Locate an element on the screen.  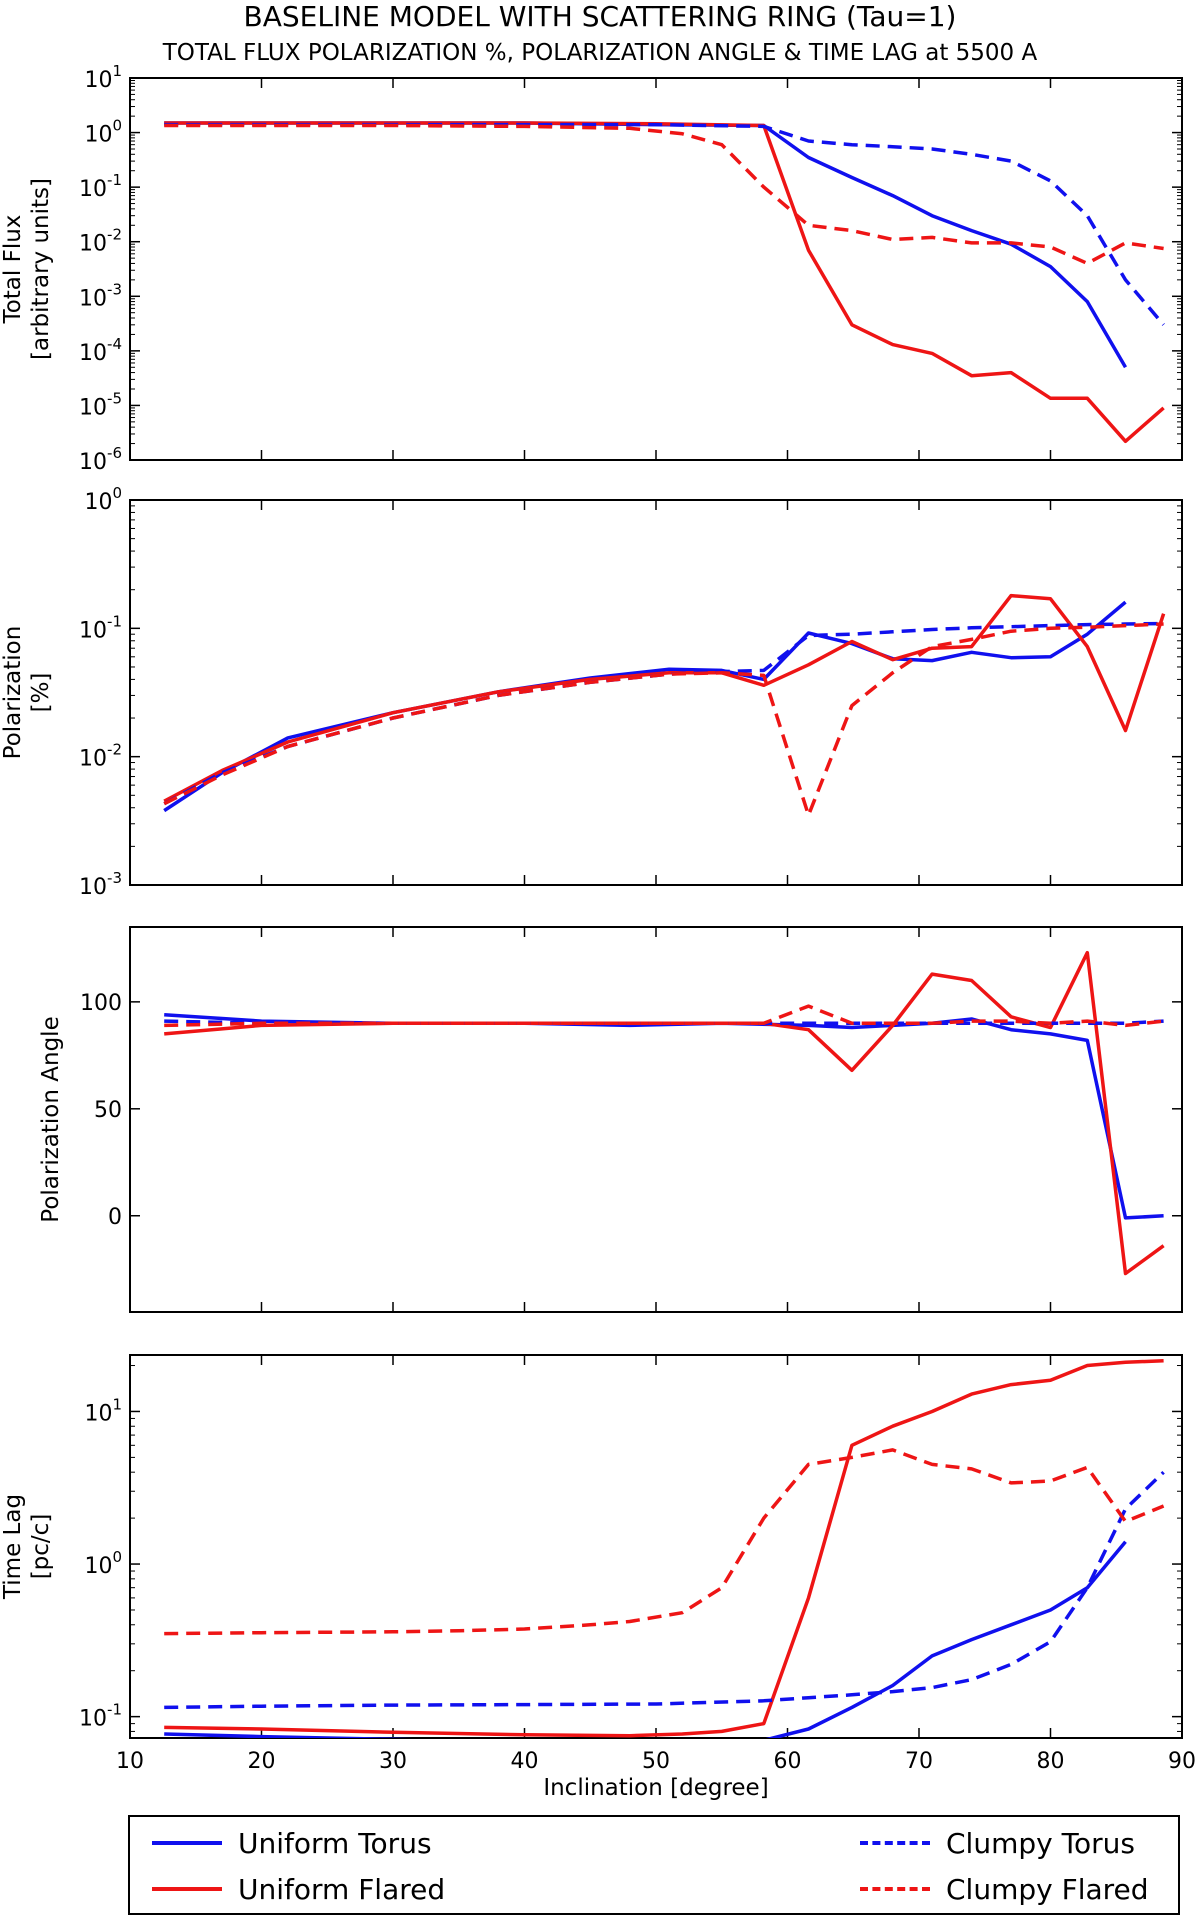
x-tick-label: 20 is located at coordinates (262, 1761).